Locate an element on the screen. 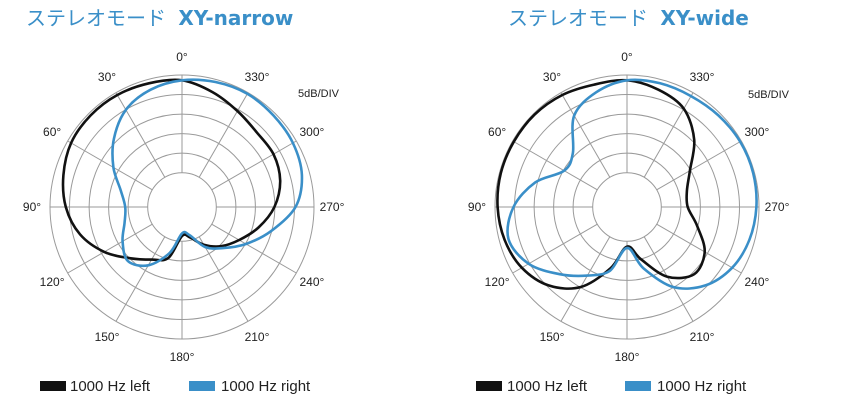 Image resolution: width=841 pixels, height=401 pixels. chart-title-wide: ステレオモード XY-wide is located at coordinates (628, 18).